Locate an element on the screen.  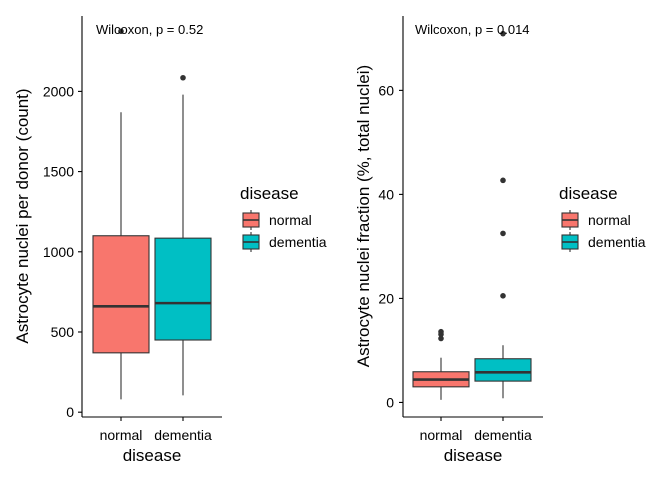
y-tick-label: 20 is located at coordinates (386, 298).